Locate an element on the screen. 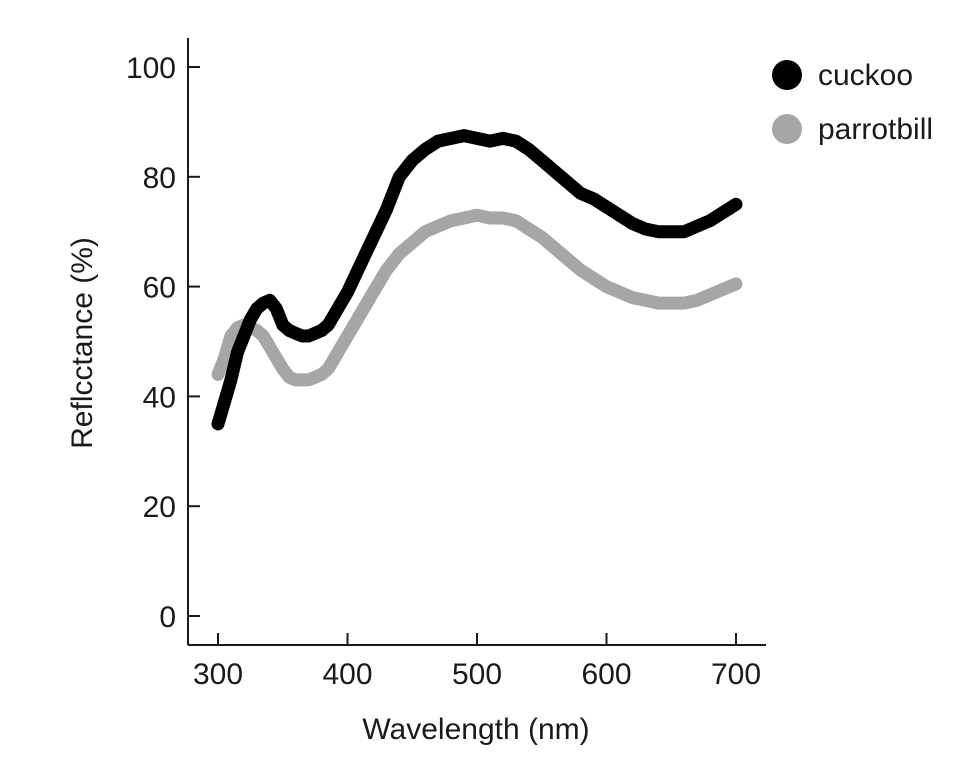 The image size is (974, 768). legend-label-parrotbill: parrotbill is located at coordinates (875, 129).